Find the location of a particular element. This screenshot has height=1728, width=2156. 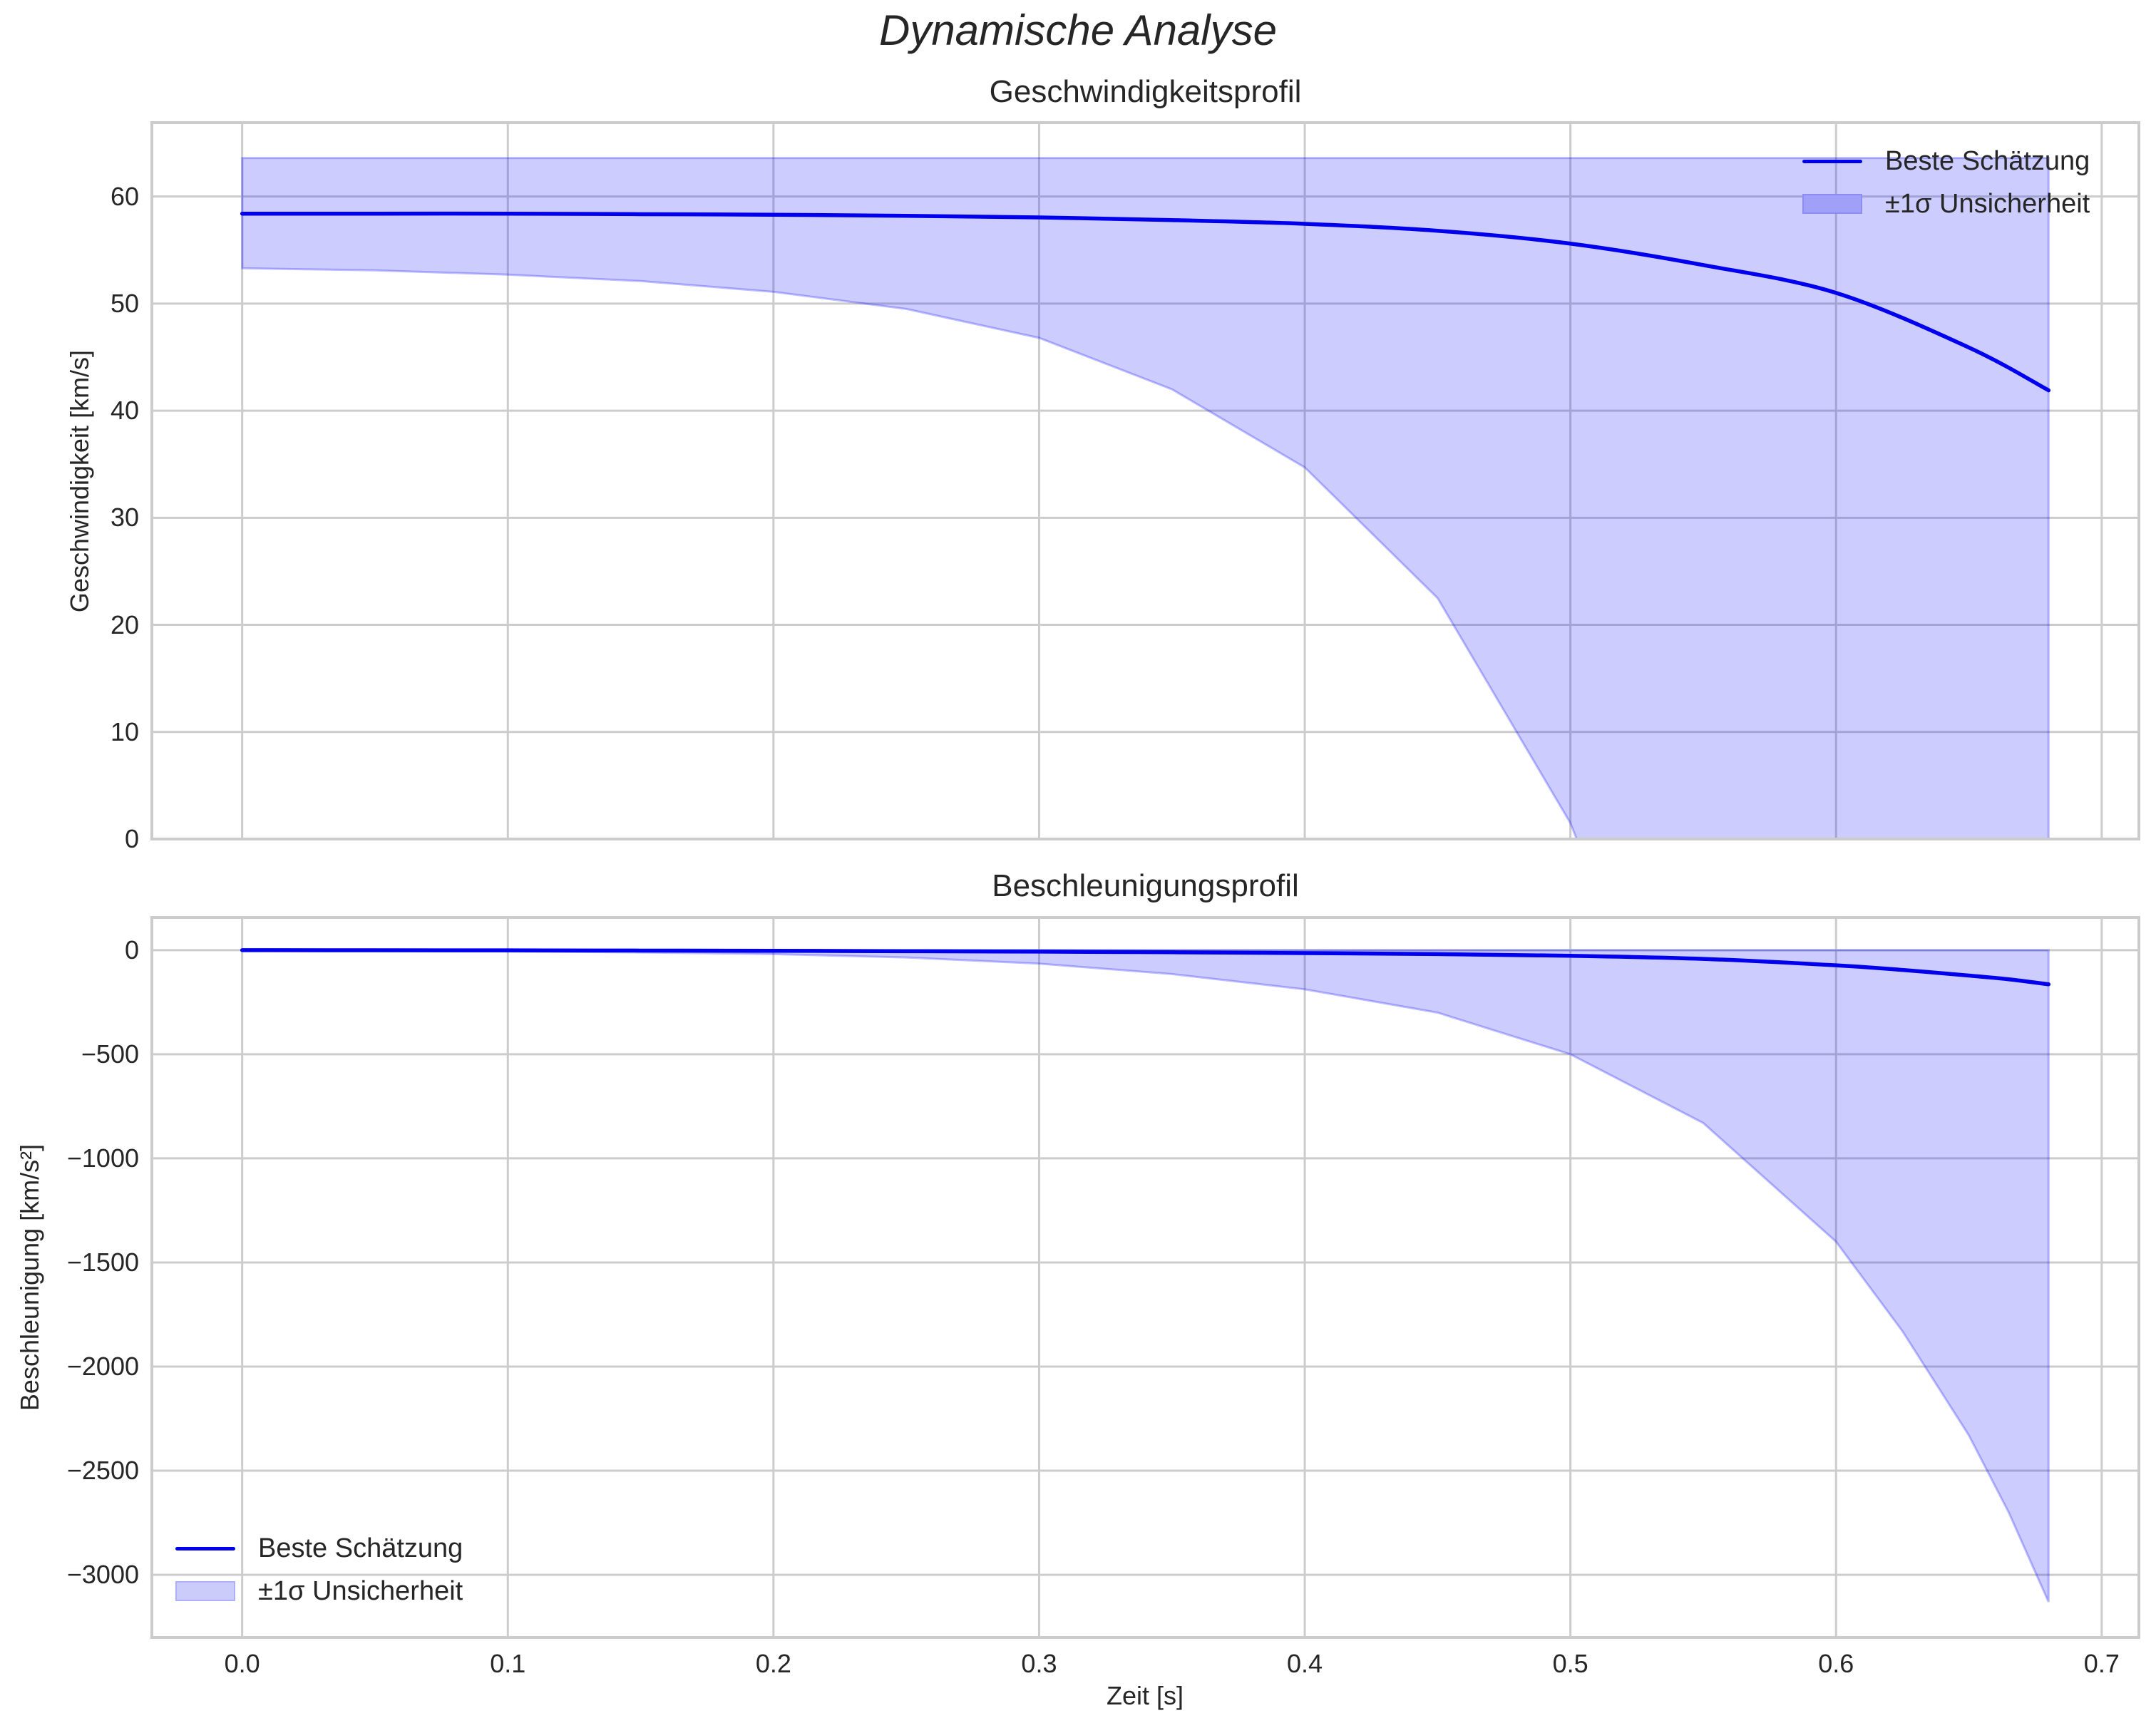

y-tick-label: −1000 is located at coordinates (102, 1158).